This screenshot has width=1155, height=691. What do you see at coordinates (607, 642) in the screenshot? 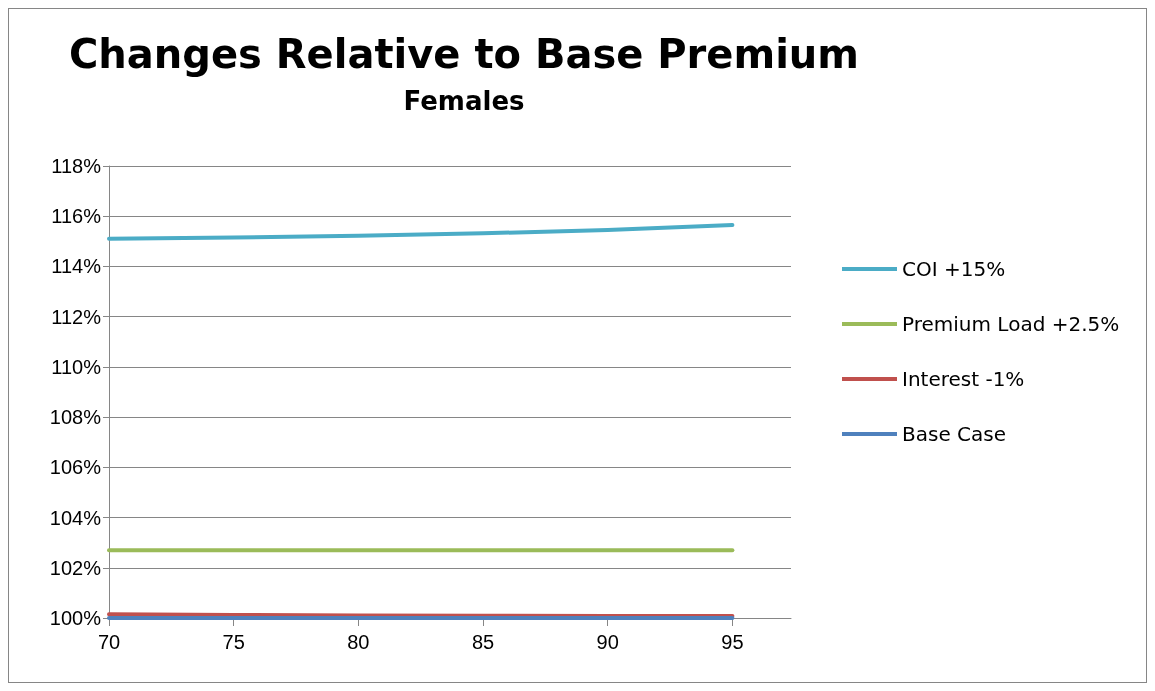
I see `x-tick-label: 90` at bounding box center [607, 642].